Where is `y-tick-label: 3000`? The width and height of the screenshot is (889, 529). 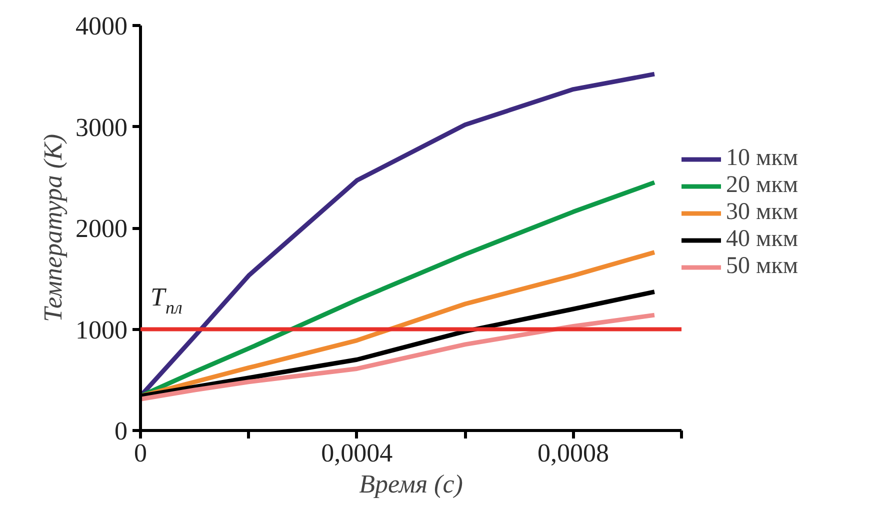 y-tick-label: 3000 is located at coordinates (102, 127).